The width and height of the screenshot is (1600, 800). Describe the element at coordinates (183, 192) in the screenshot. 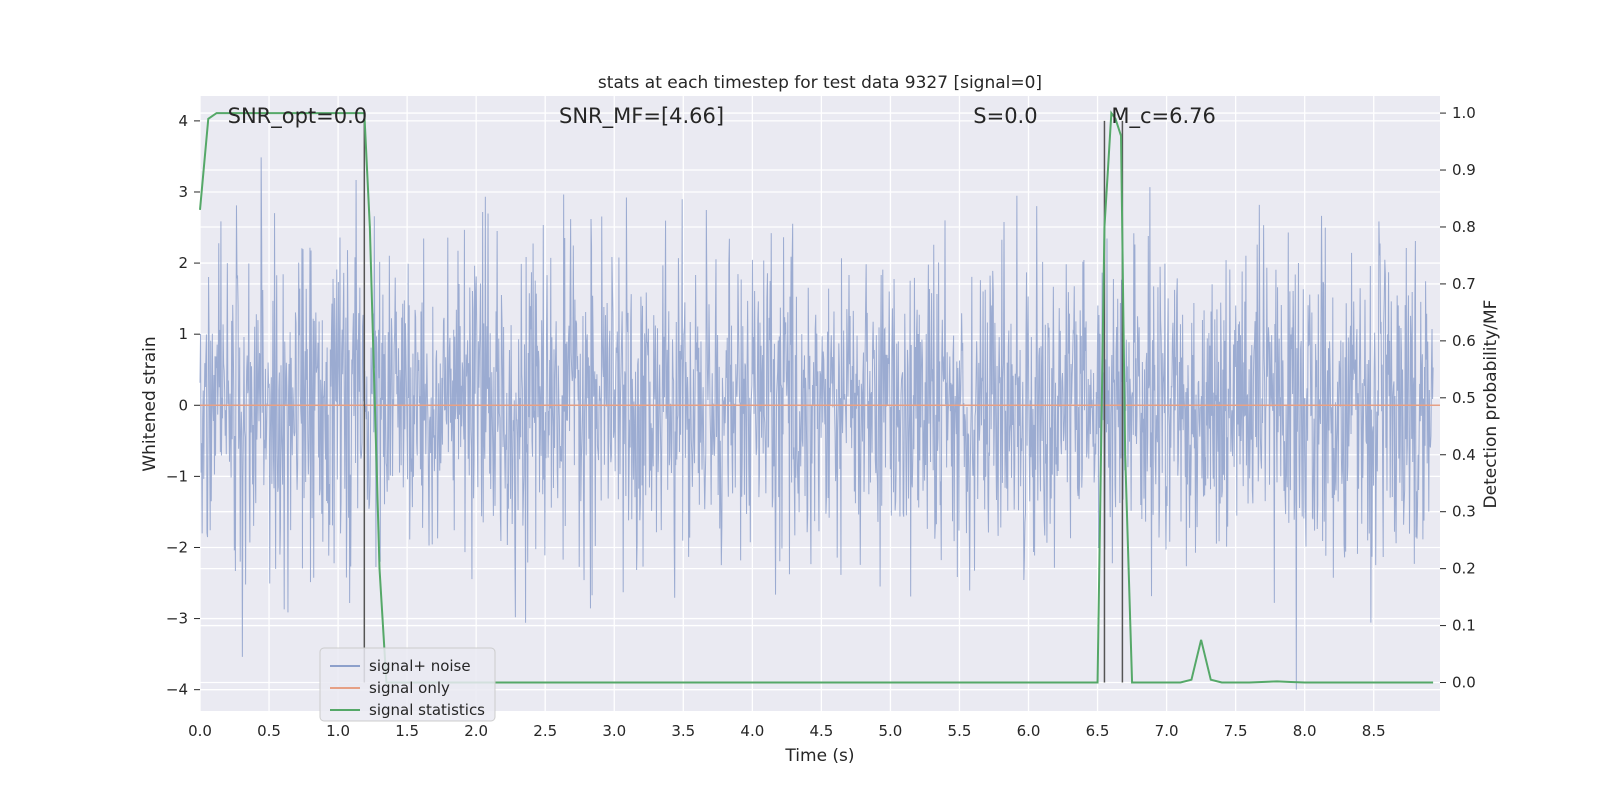

I see `y-tick-label-left: 3` at that location.